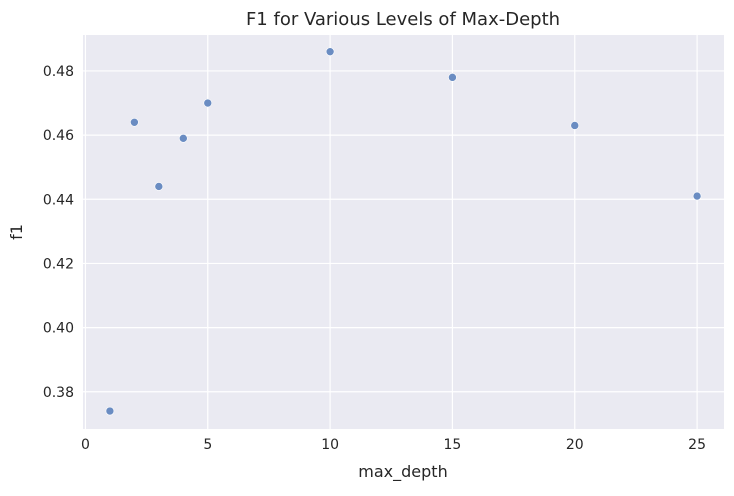  I want to click on y-tick-label: 0.48, so click(58, 72).